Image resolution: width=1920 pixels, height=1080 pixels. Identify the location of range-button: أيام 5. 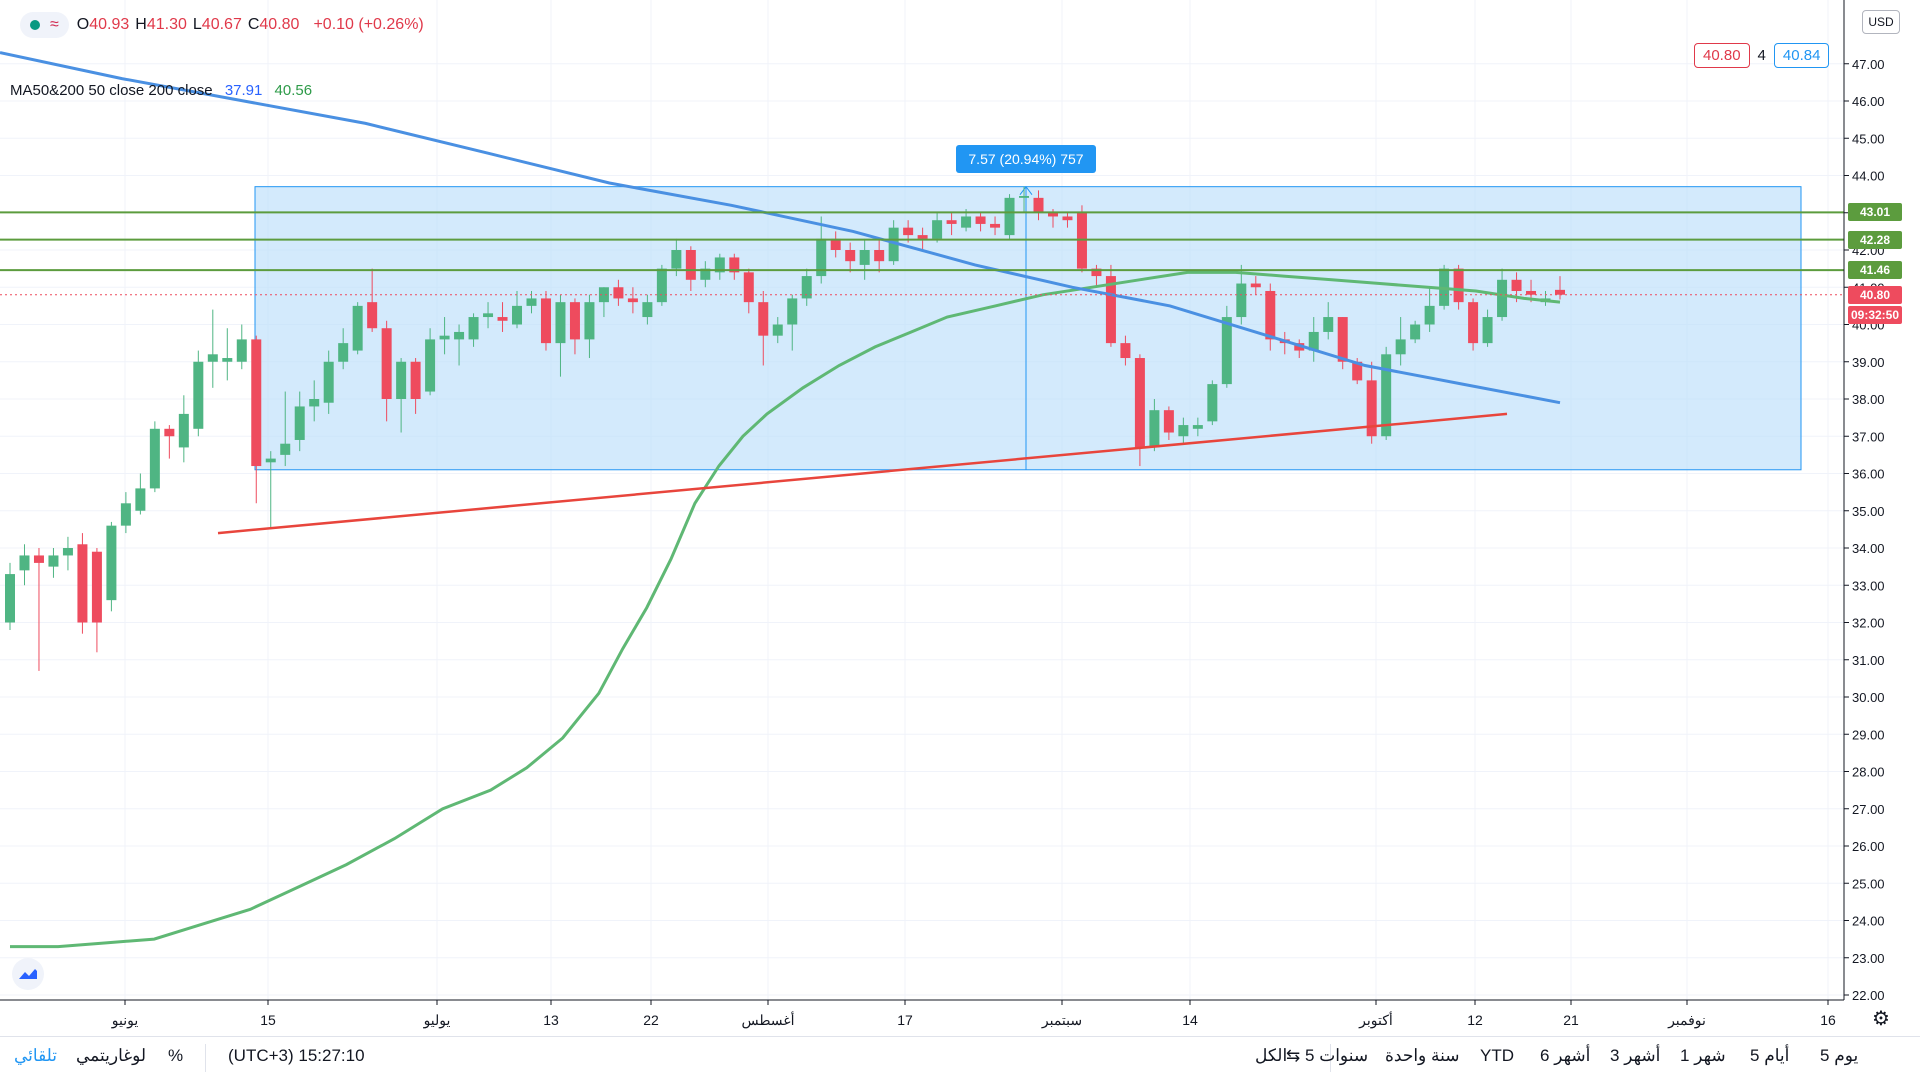
(1770, 1055).